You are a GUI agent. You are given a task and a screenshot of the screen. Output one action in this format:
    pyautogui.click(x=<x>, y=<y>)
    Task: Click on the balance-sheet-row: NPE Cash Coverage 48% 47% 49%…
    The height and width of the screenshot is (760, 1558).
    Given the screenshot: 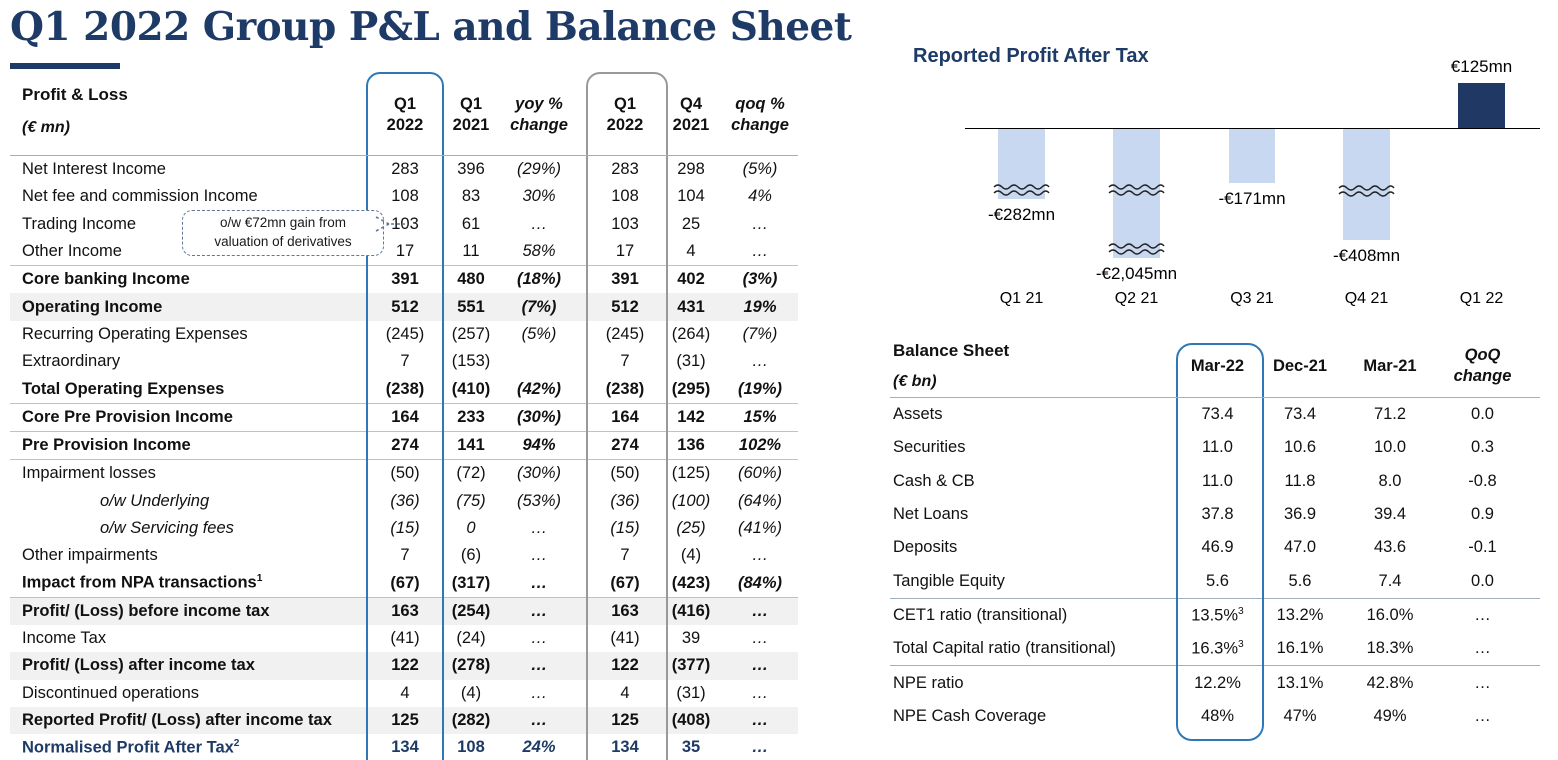 What is the action you would take?
    pyautogui.click(x=1215, y=716)
    